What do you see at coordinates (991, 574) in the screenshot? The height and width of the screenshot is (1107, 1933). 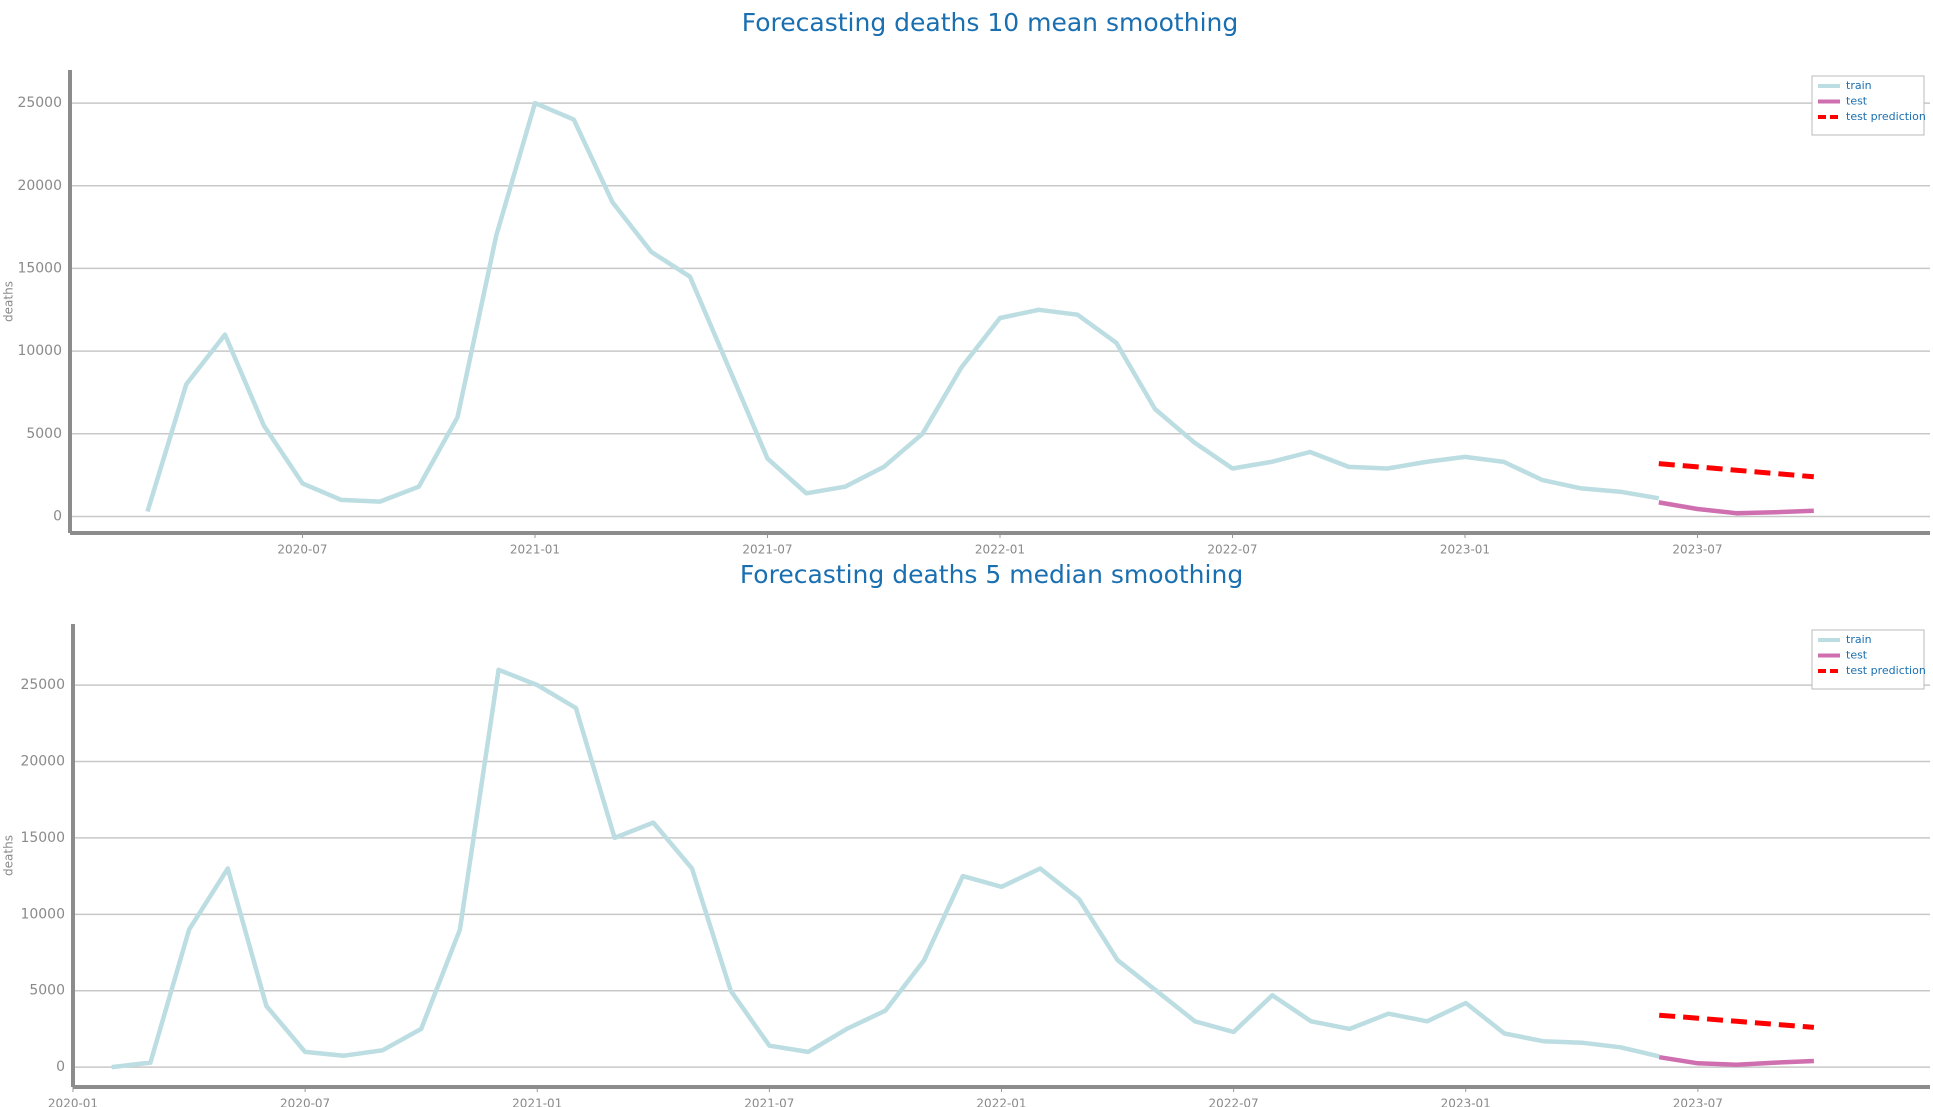 I see `chart-title: Forecasting deaths 5 median smoothing` at bounding box center [991, 574].